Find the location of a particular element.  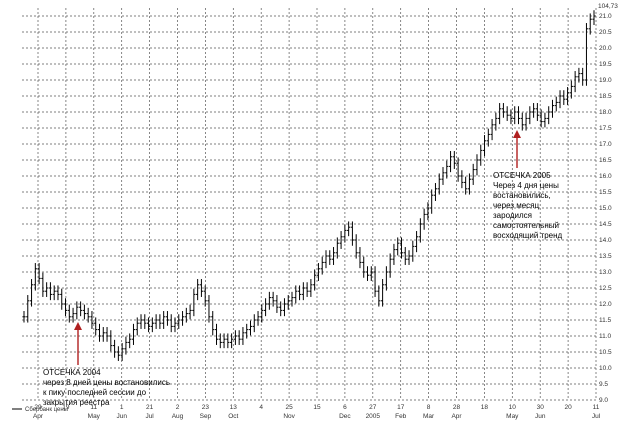

x-tick-month: Nov is located at coordinates (289, 416).